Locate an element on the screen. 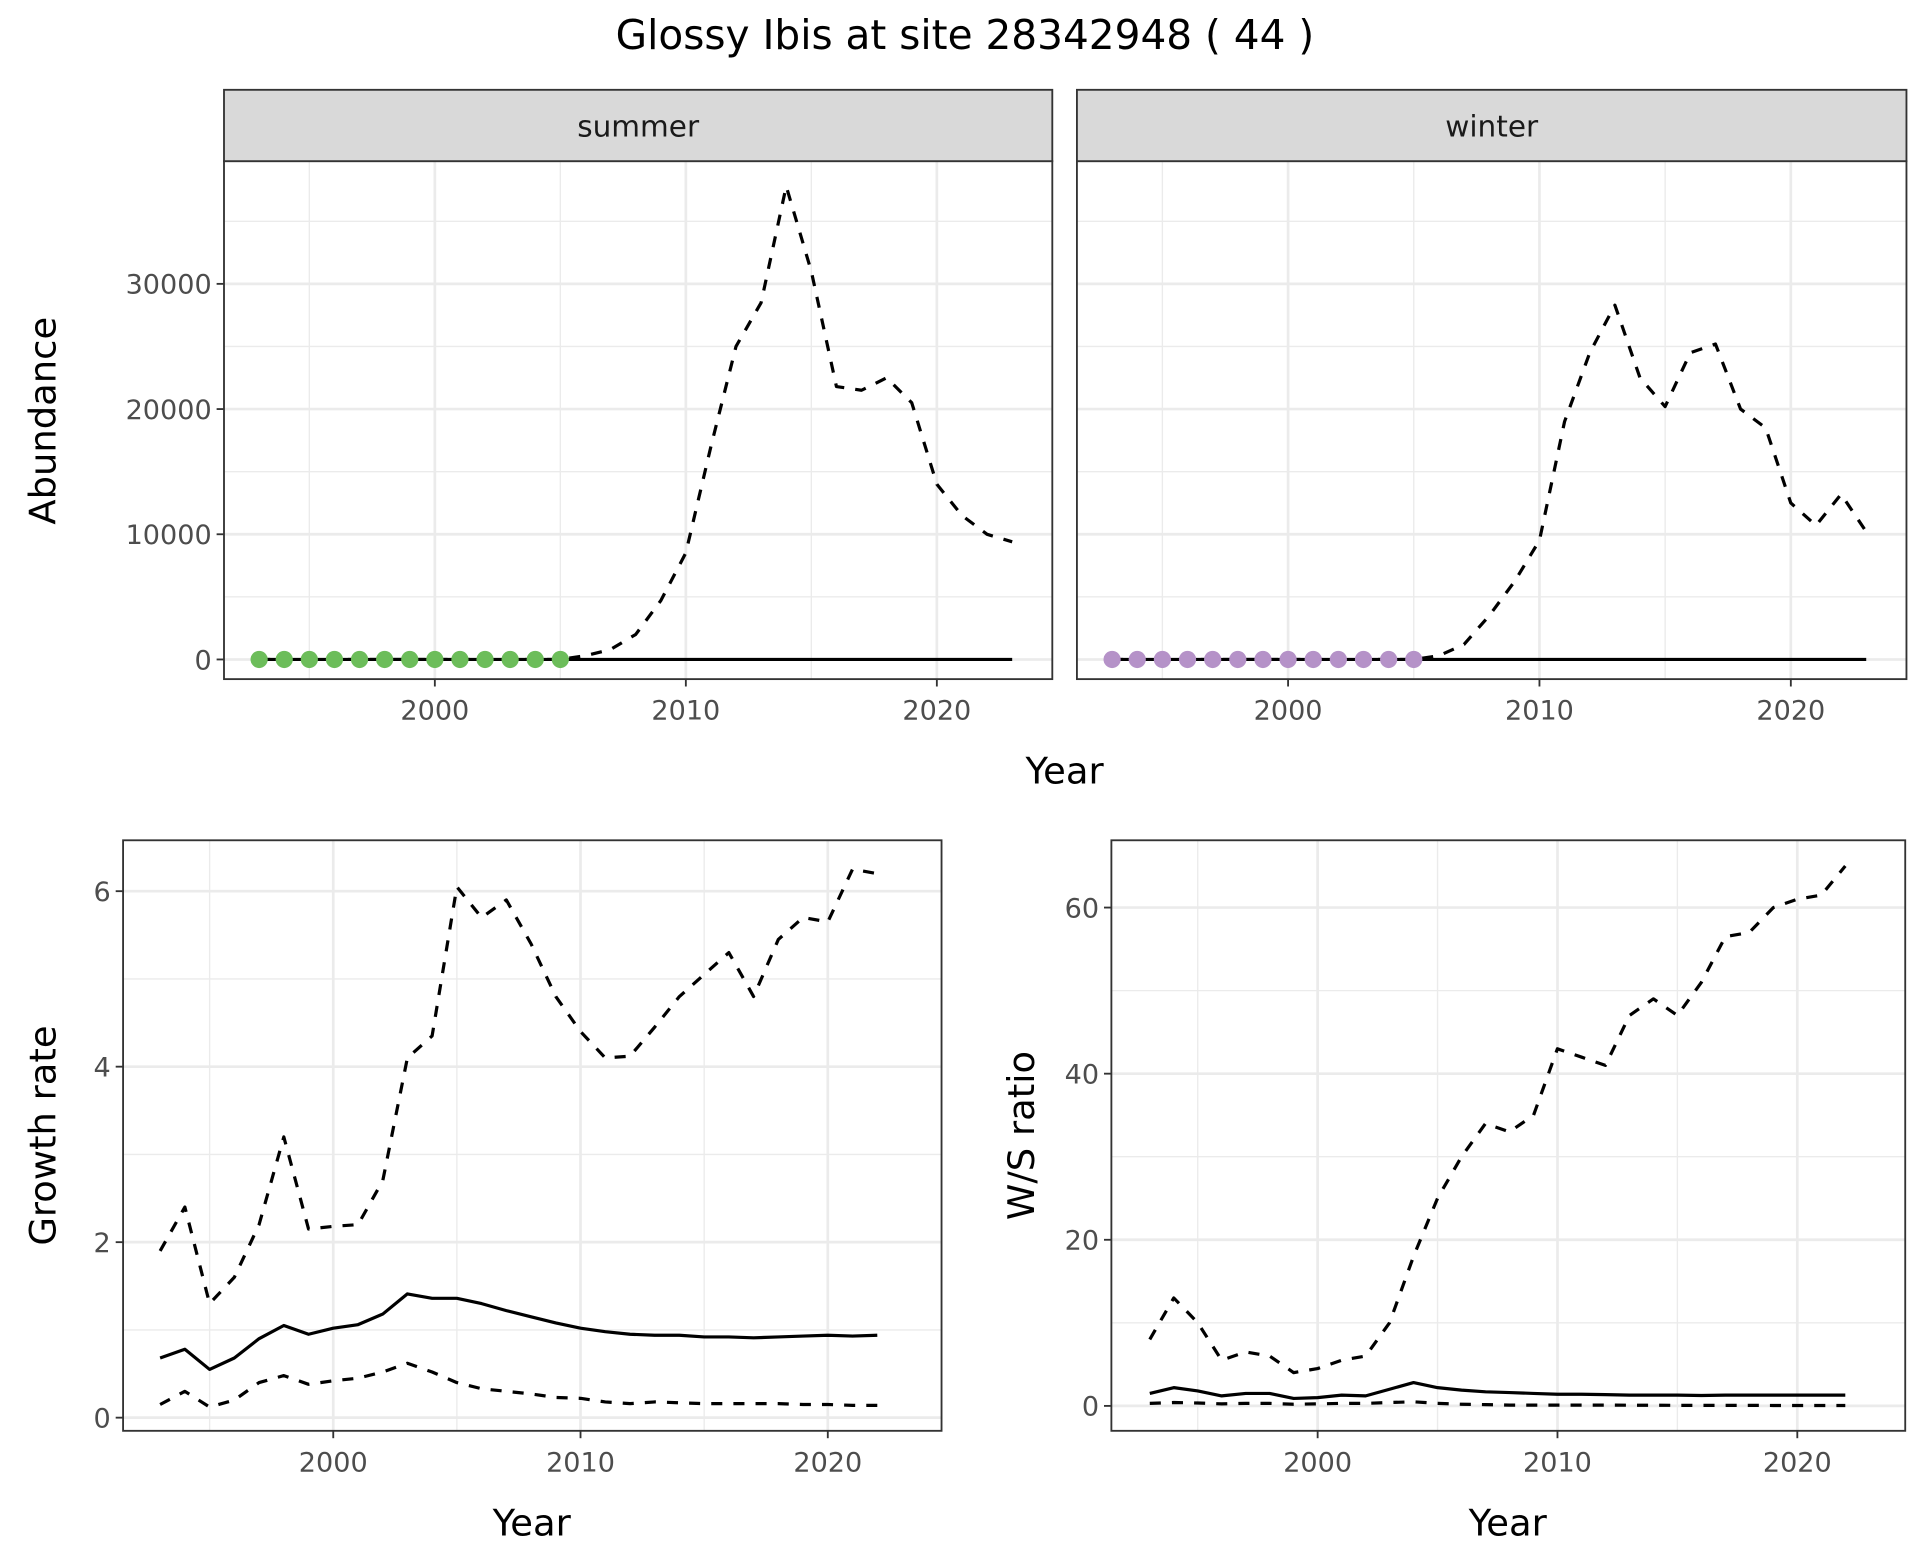 Image resolution: width=1920 pixels, height=1560 pixels. y-tick-label: 40 is located at coordinates (1082, 1075).